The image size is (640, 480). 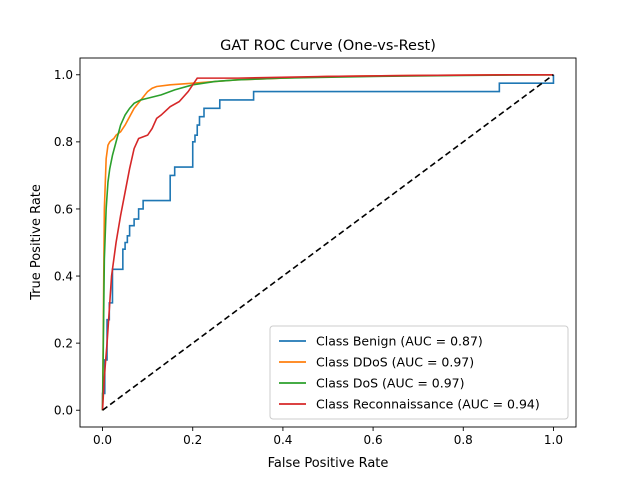 I want to click on y-tick-label: 0.0, so click(x=63, y=411).